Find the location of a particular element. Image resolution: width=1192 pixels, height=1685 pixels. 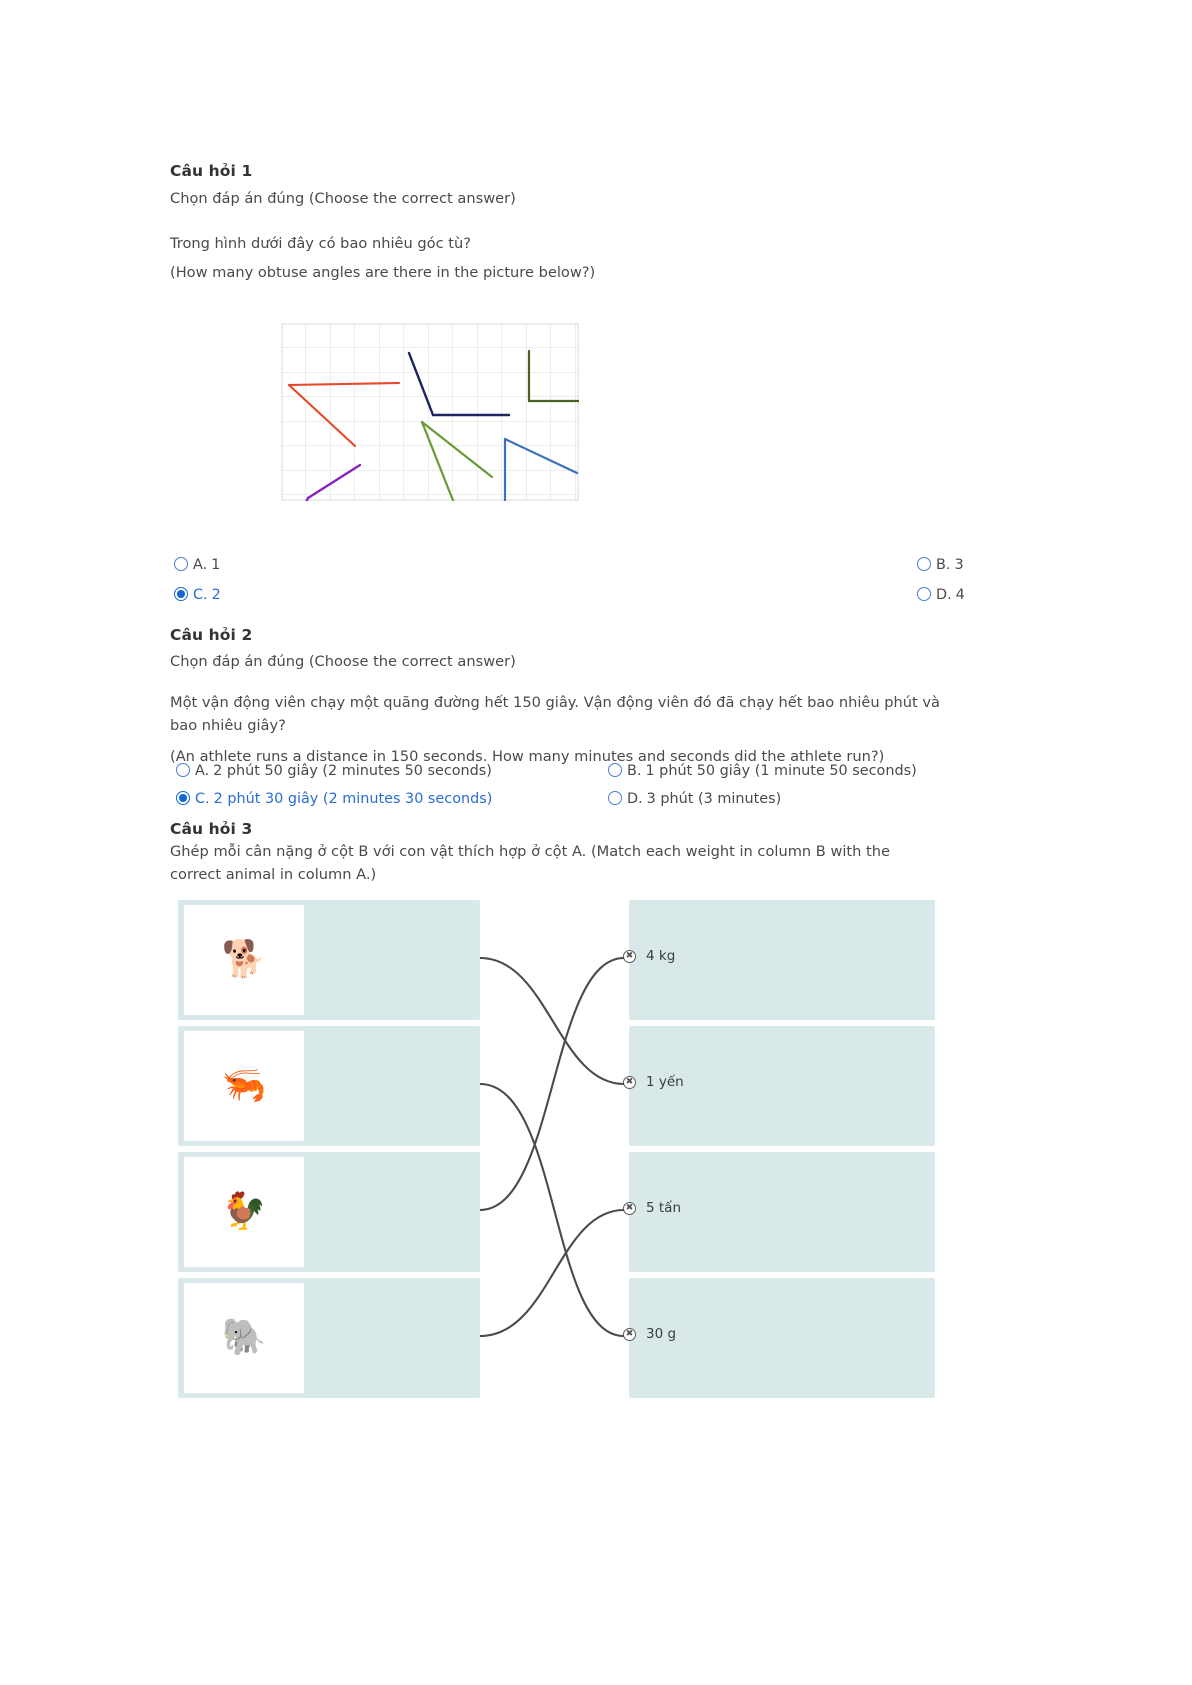

shrimp-icon: 🦐 is located at coordinates (244, 1086).